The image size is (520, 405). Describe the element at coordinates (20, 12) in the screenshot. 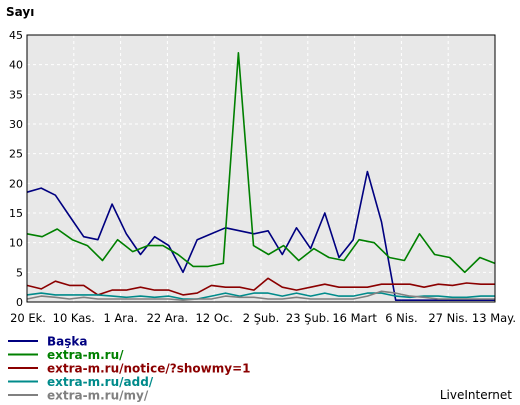

I see `y-axis-label: Sayı` at that location.